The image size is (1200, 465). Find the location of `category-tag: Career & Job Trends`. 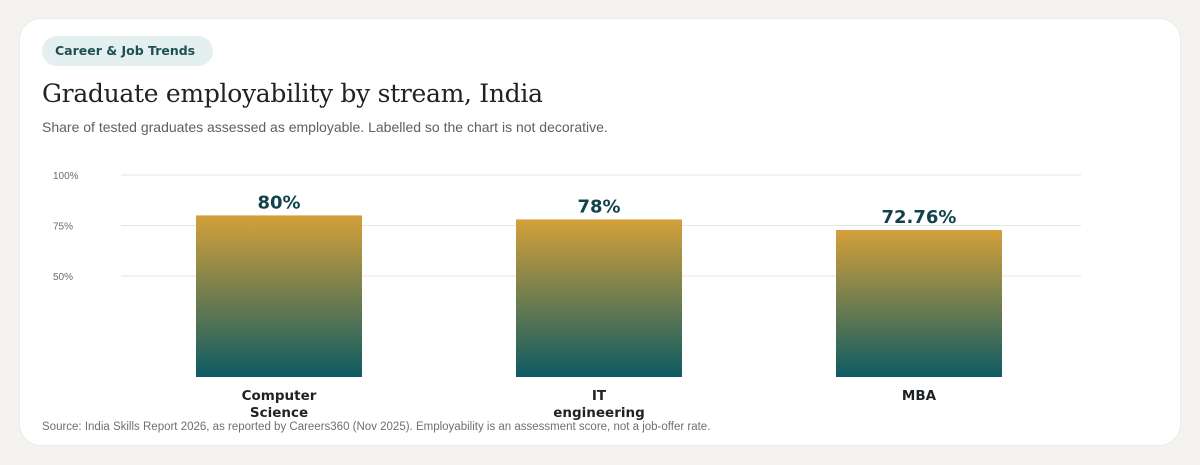

category-tag: Career & Job Trends is located at coordinates (128, 51).